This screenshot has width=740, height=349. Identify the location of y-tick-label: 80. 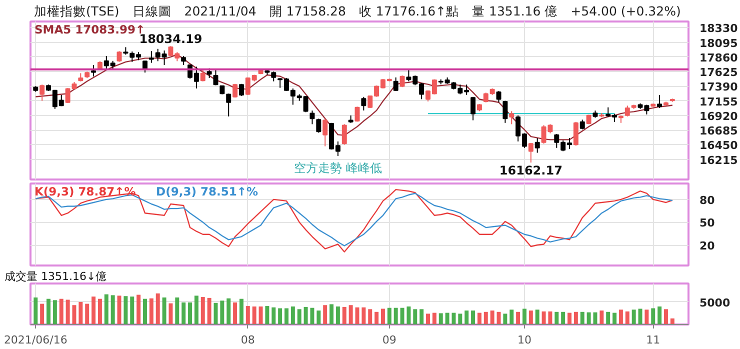
(708, 200).